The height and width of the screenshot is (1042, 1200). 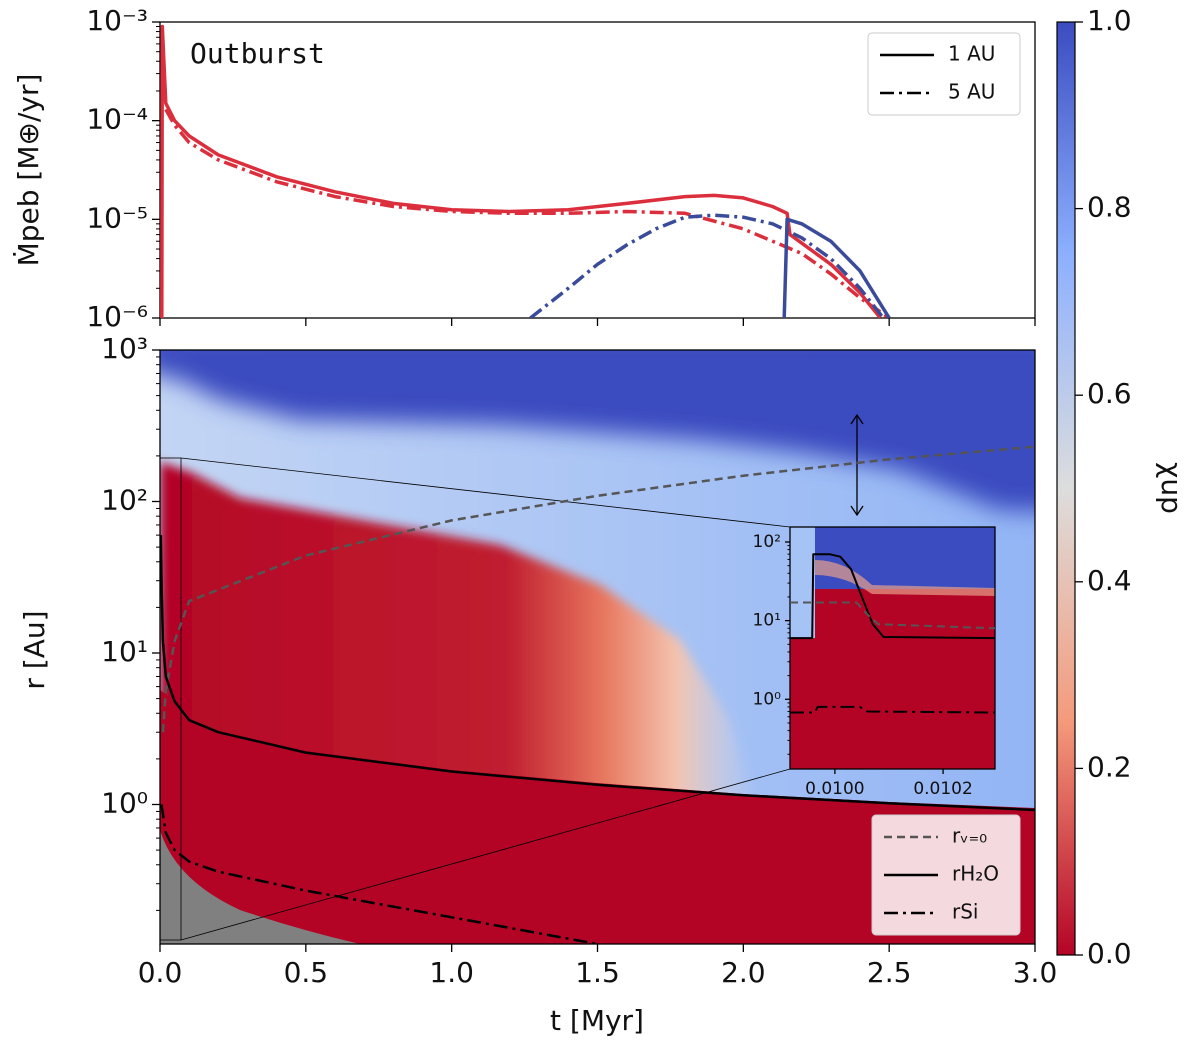 I want to click on x-tick-label: 1.0, so click(x=451, y=972).